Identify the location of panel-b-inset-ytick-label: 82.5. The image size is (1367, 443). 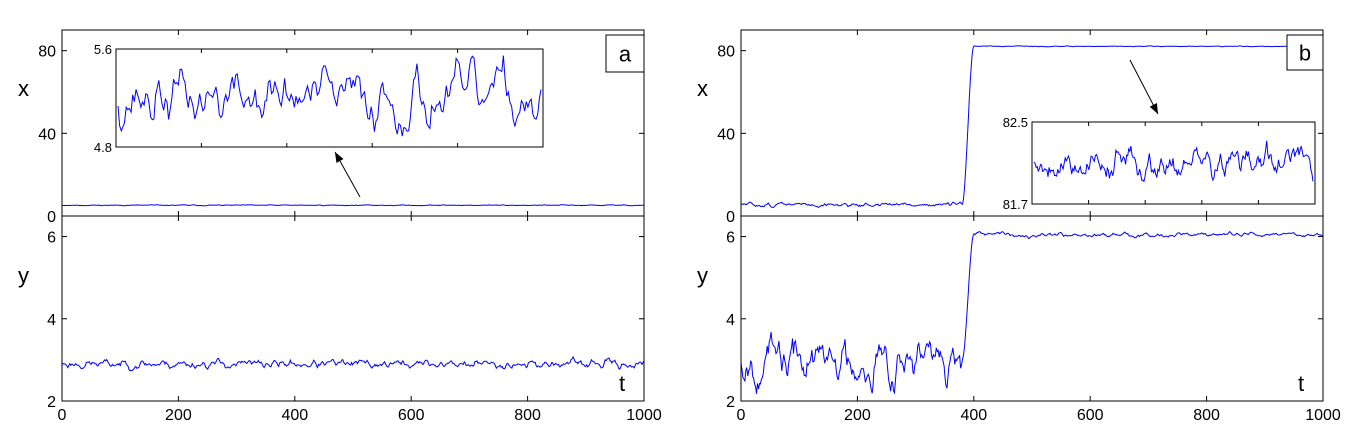
(1015, 122).